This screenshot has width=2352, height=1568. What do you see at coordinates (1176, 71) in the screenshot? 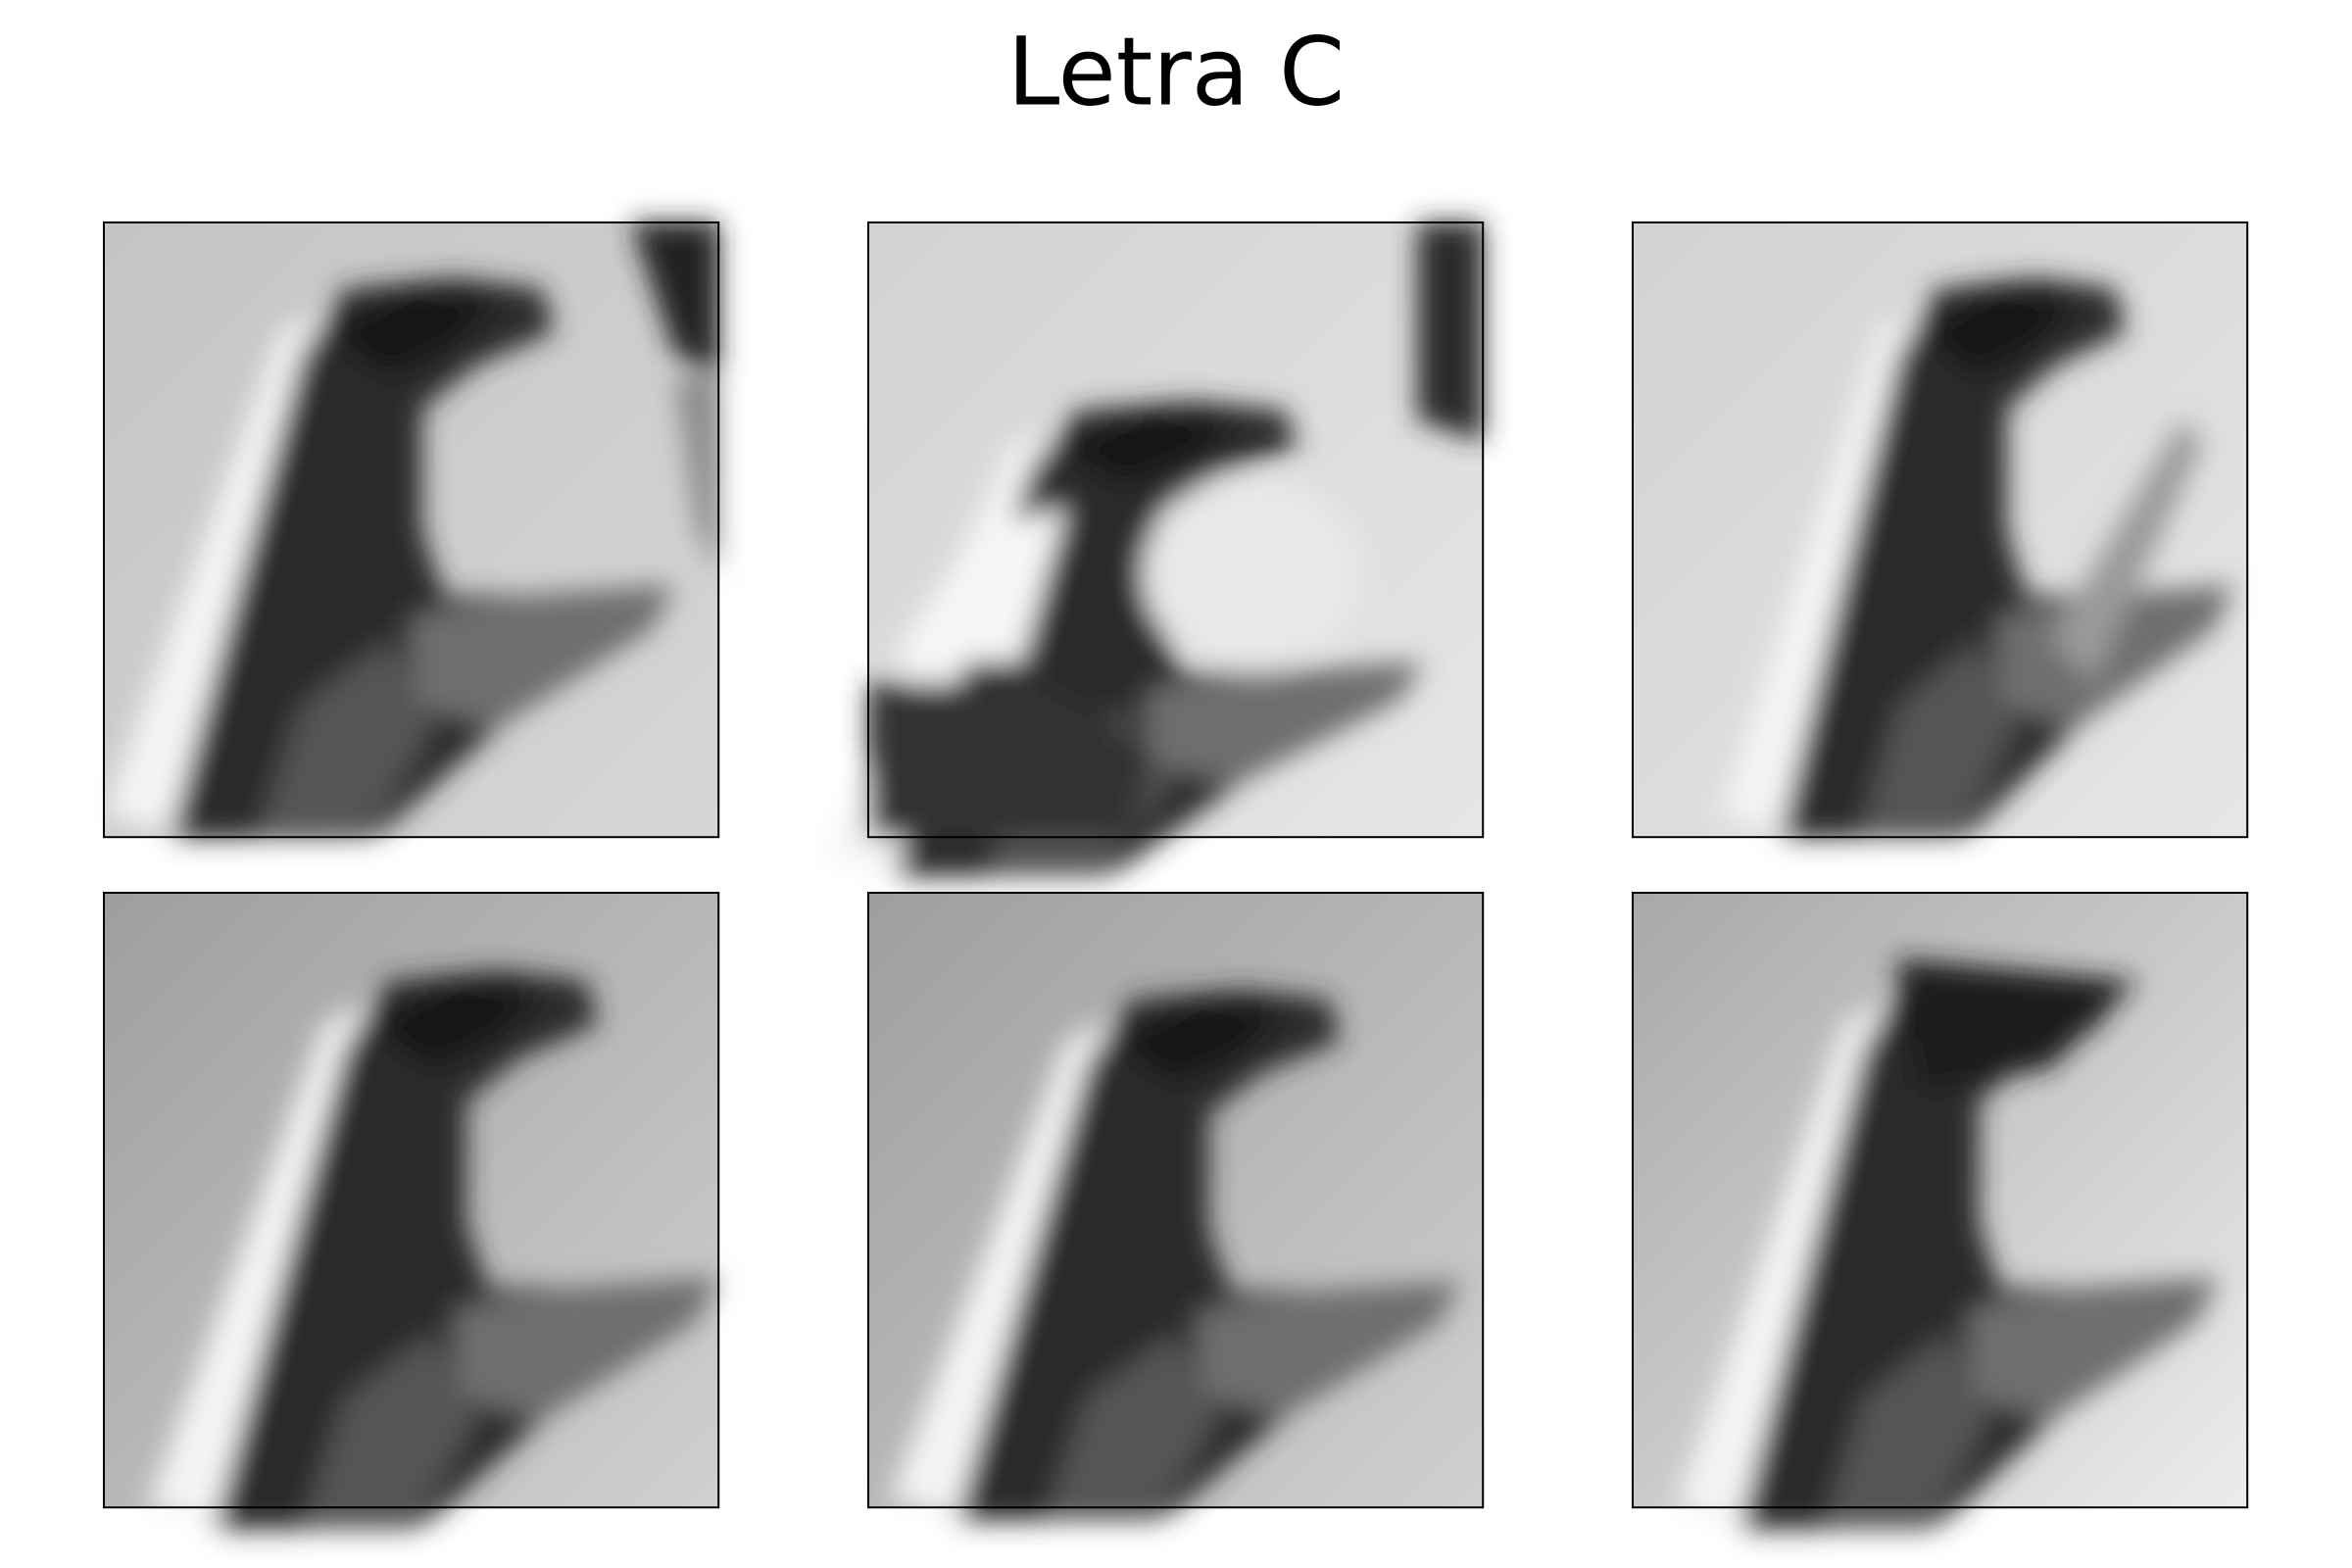
I see `figure-title: Letra C` at bounding box center [1176, 71].